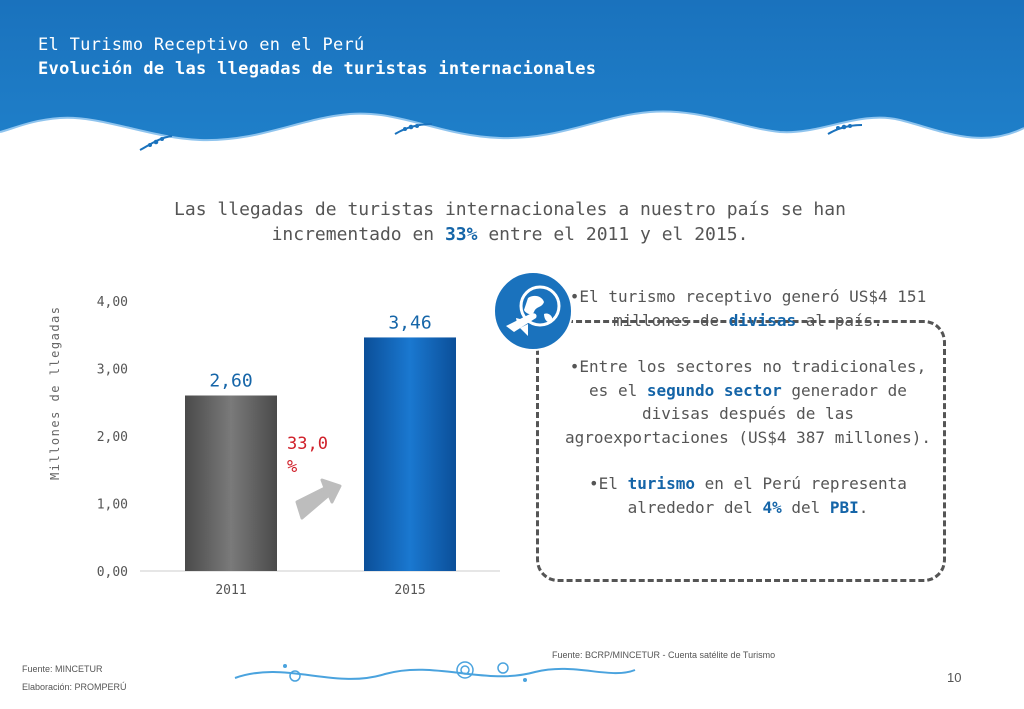  I want to click on info-box-border, so click(741, 451).